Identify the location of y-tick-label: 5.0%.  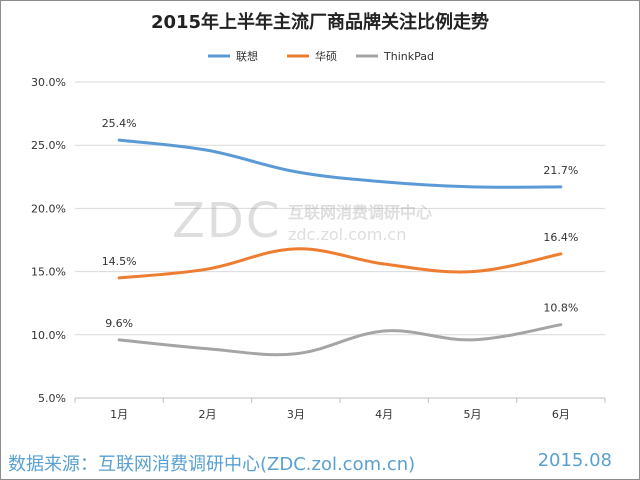
(52, 398).